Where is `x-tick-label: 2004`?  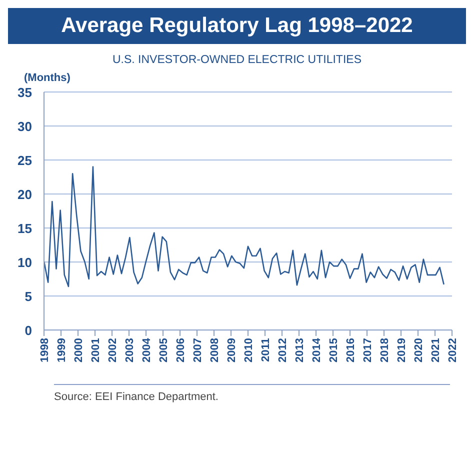 x-tick-label: 2004 is located at coordinates (146, 349).